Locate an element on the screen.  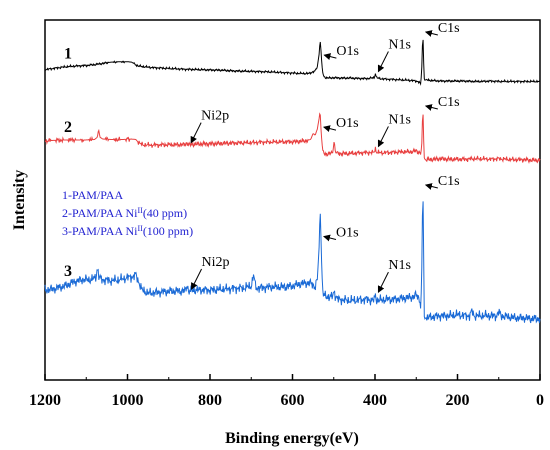
x-axis-title: Binding energy(eV) is located at coordinates (292, 438).